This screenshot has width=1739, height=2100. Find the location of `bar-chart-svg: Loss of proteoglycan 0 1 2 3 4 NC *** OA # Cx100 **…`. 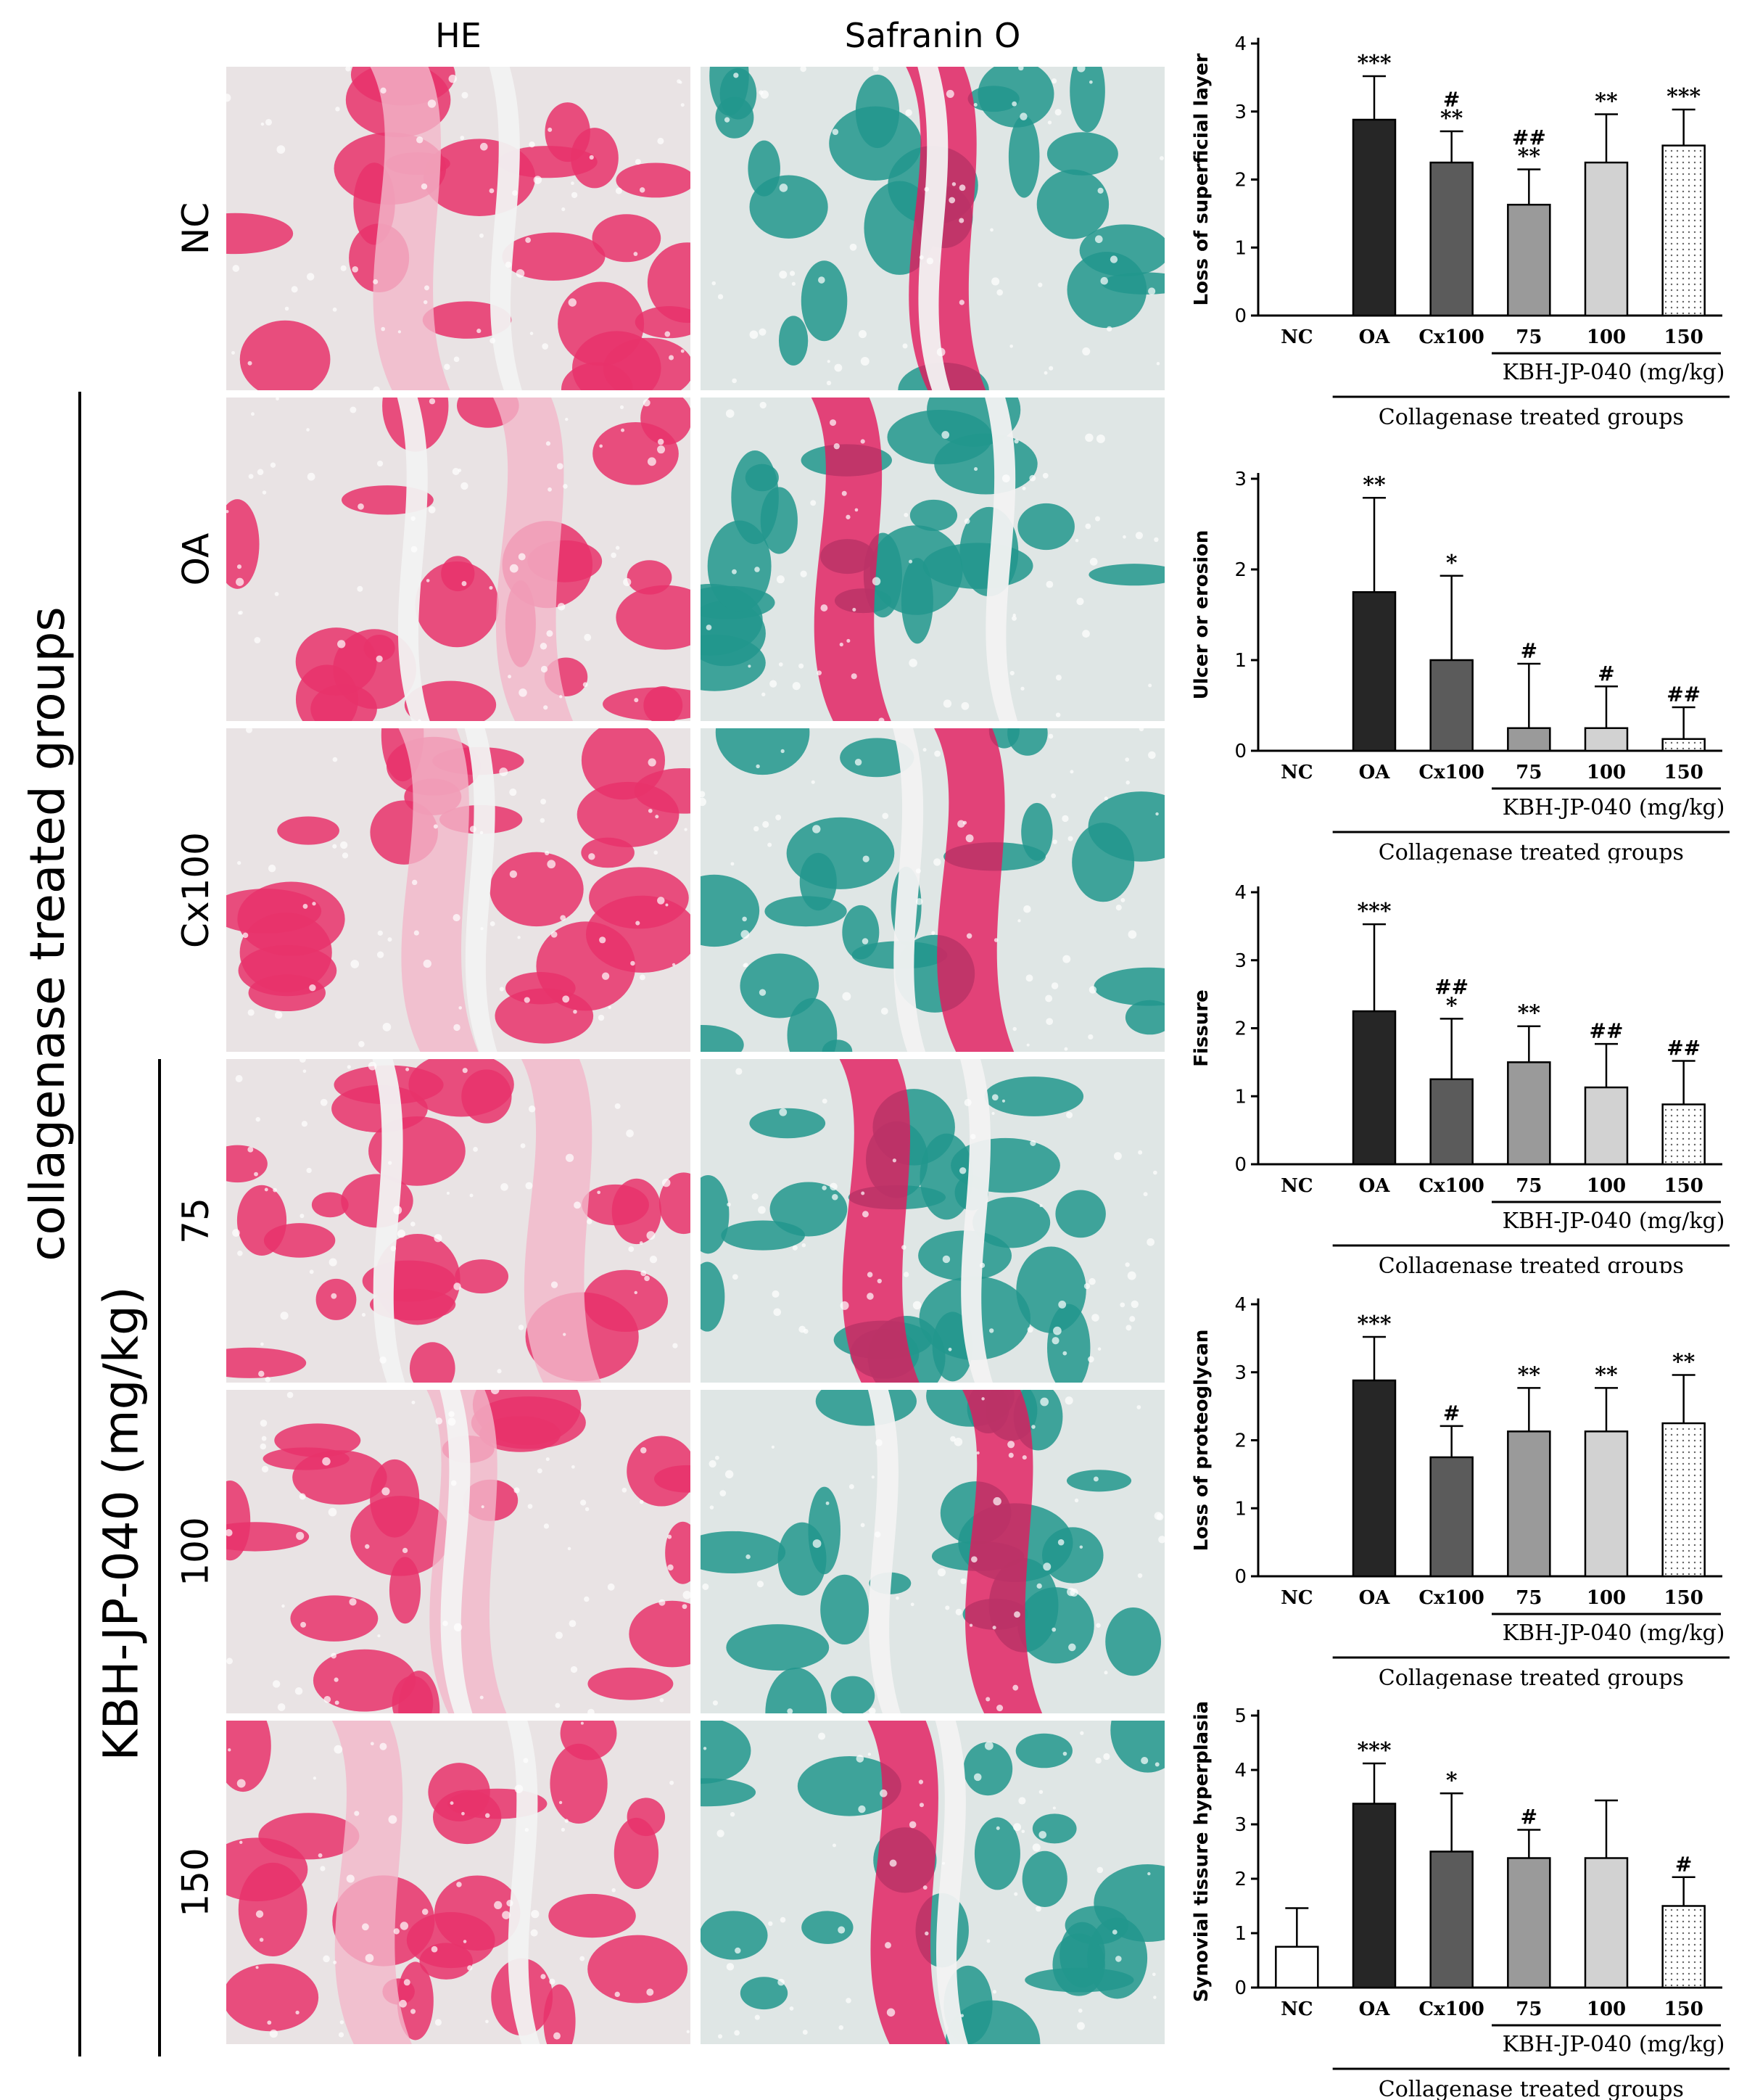

bar-chart-svg: Loss of proteoglycan 0 1 2 3 4 NC *** OA # Cx100 **… is located at coordinates (1461, 1491).